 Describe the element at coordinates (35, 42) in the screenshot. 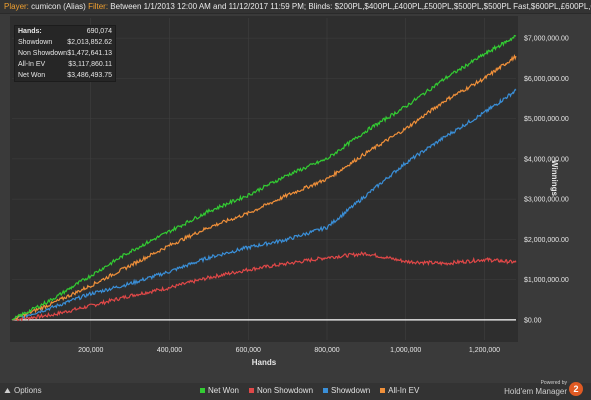

I see `stats-label: Showdown` at that location.